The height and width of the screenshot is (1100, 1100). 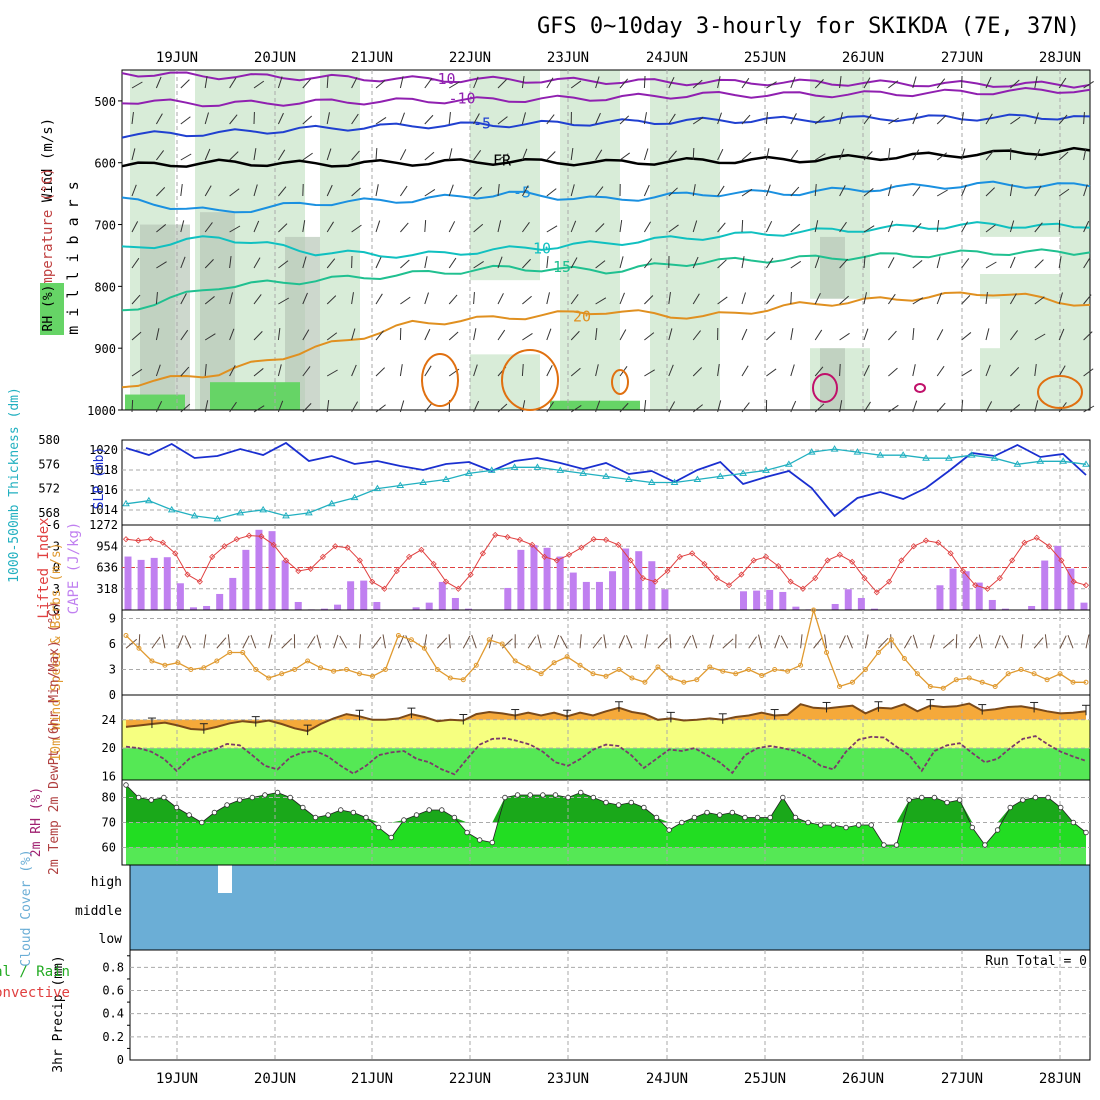 What do you see at coordinates (48, 235) in the screenshot?
I see `legend-temperature: Temperature (°C)` at bounding box center [48, 235].